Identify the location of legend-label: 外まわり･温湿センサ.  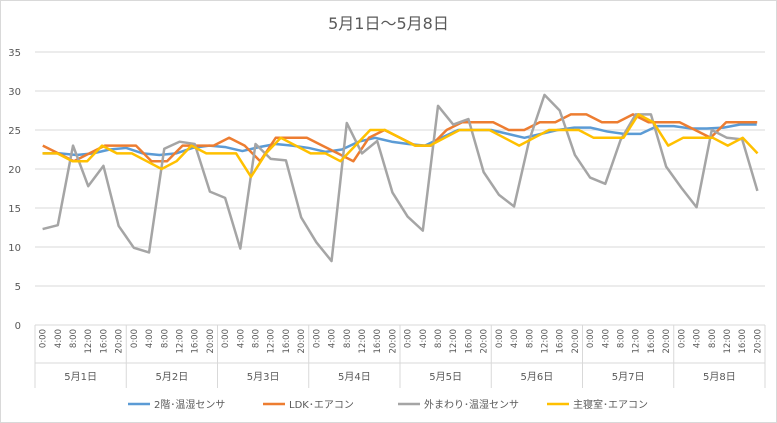
(471, 405).